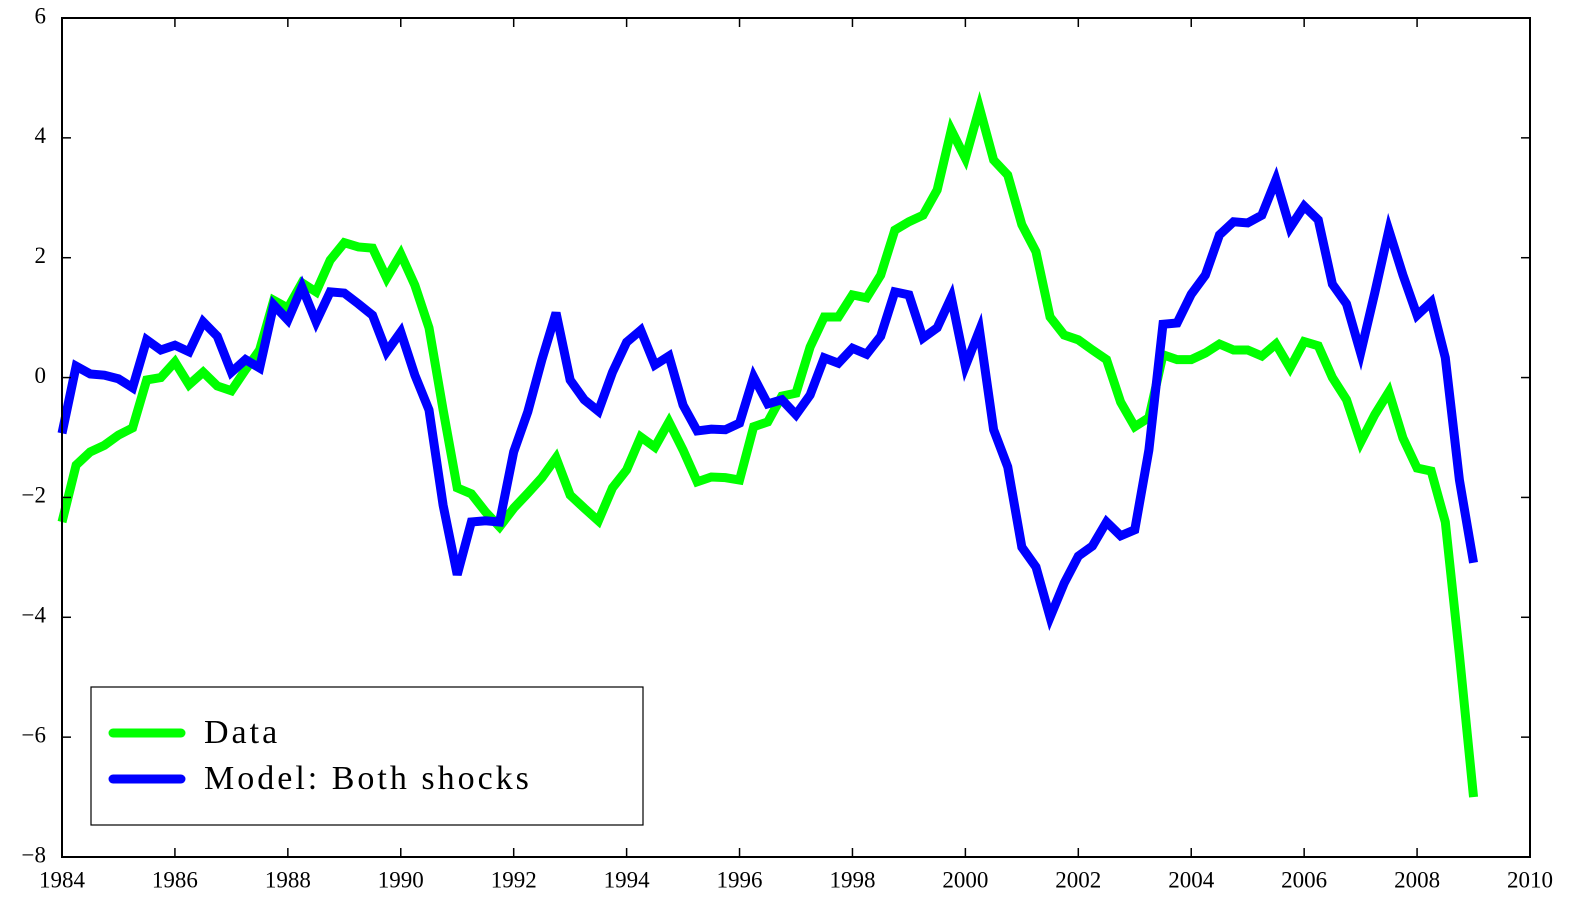  Describe the element at coordinates (627, 879) in the screenshot. I see `x-tick-label: 1994` at that location.